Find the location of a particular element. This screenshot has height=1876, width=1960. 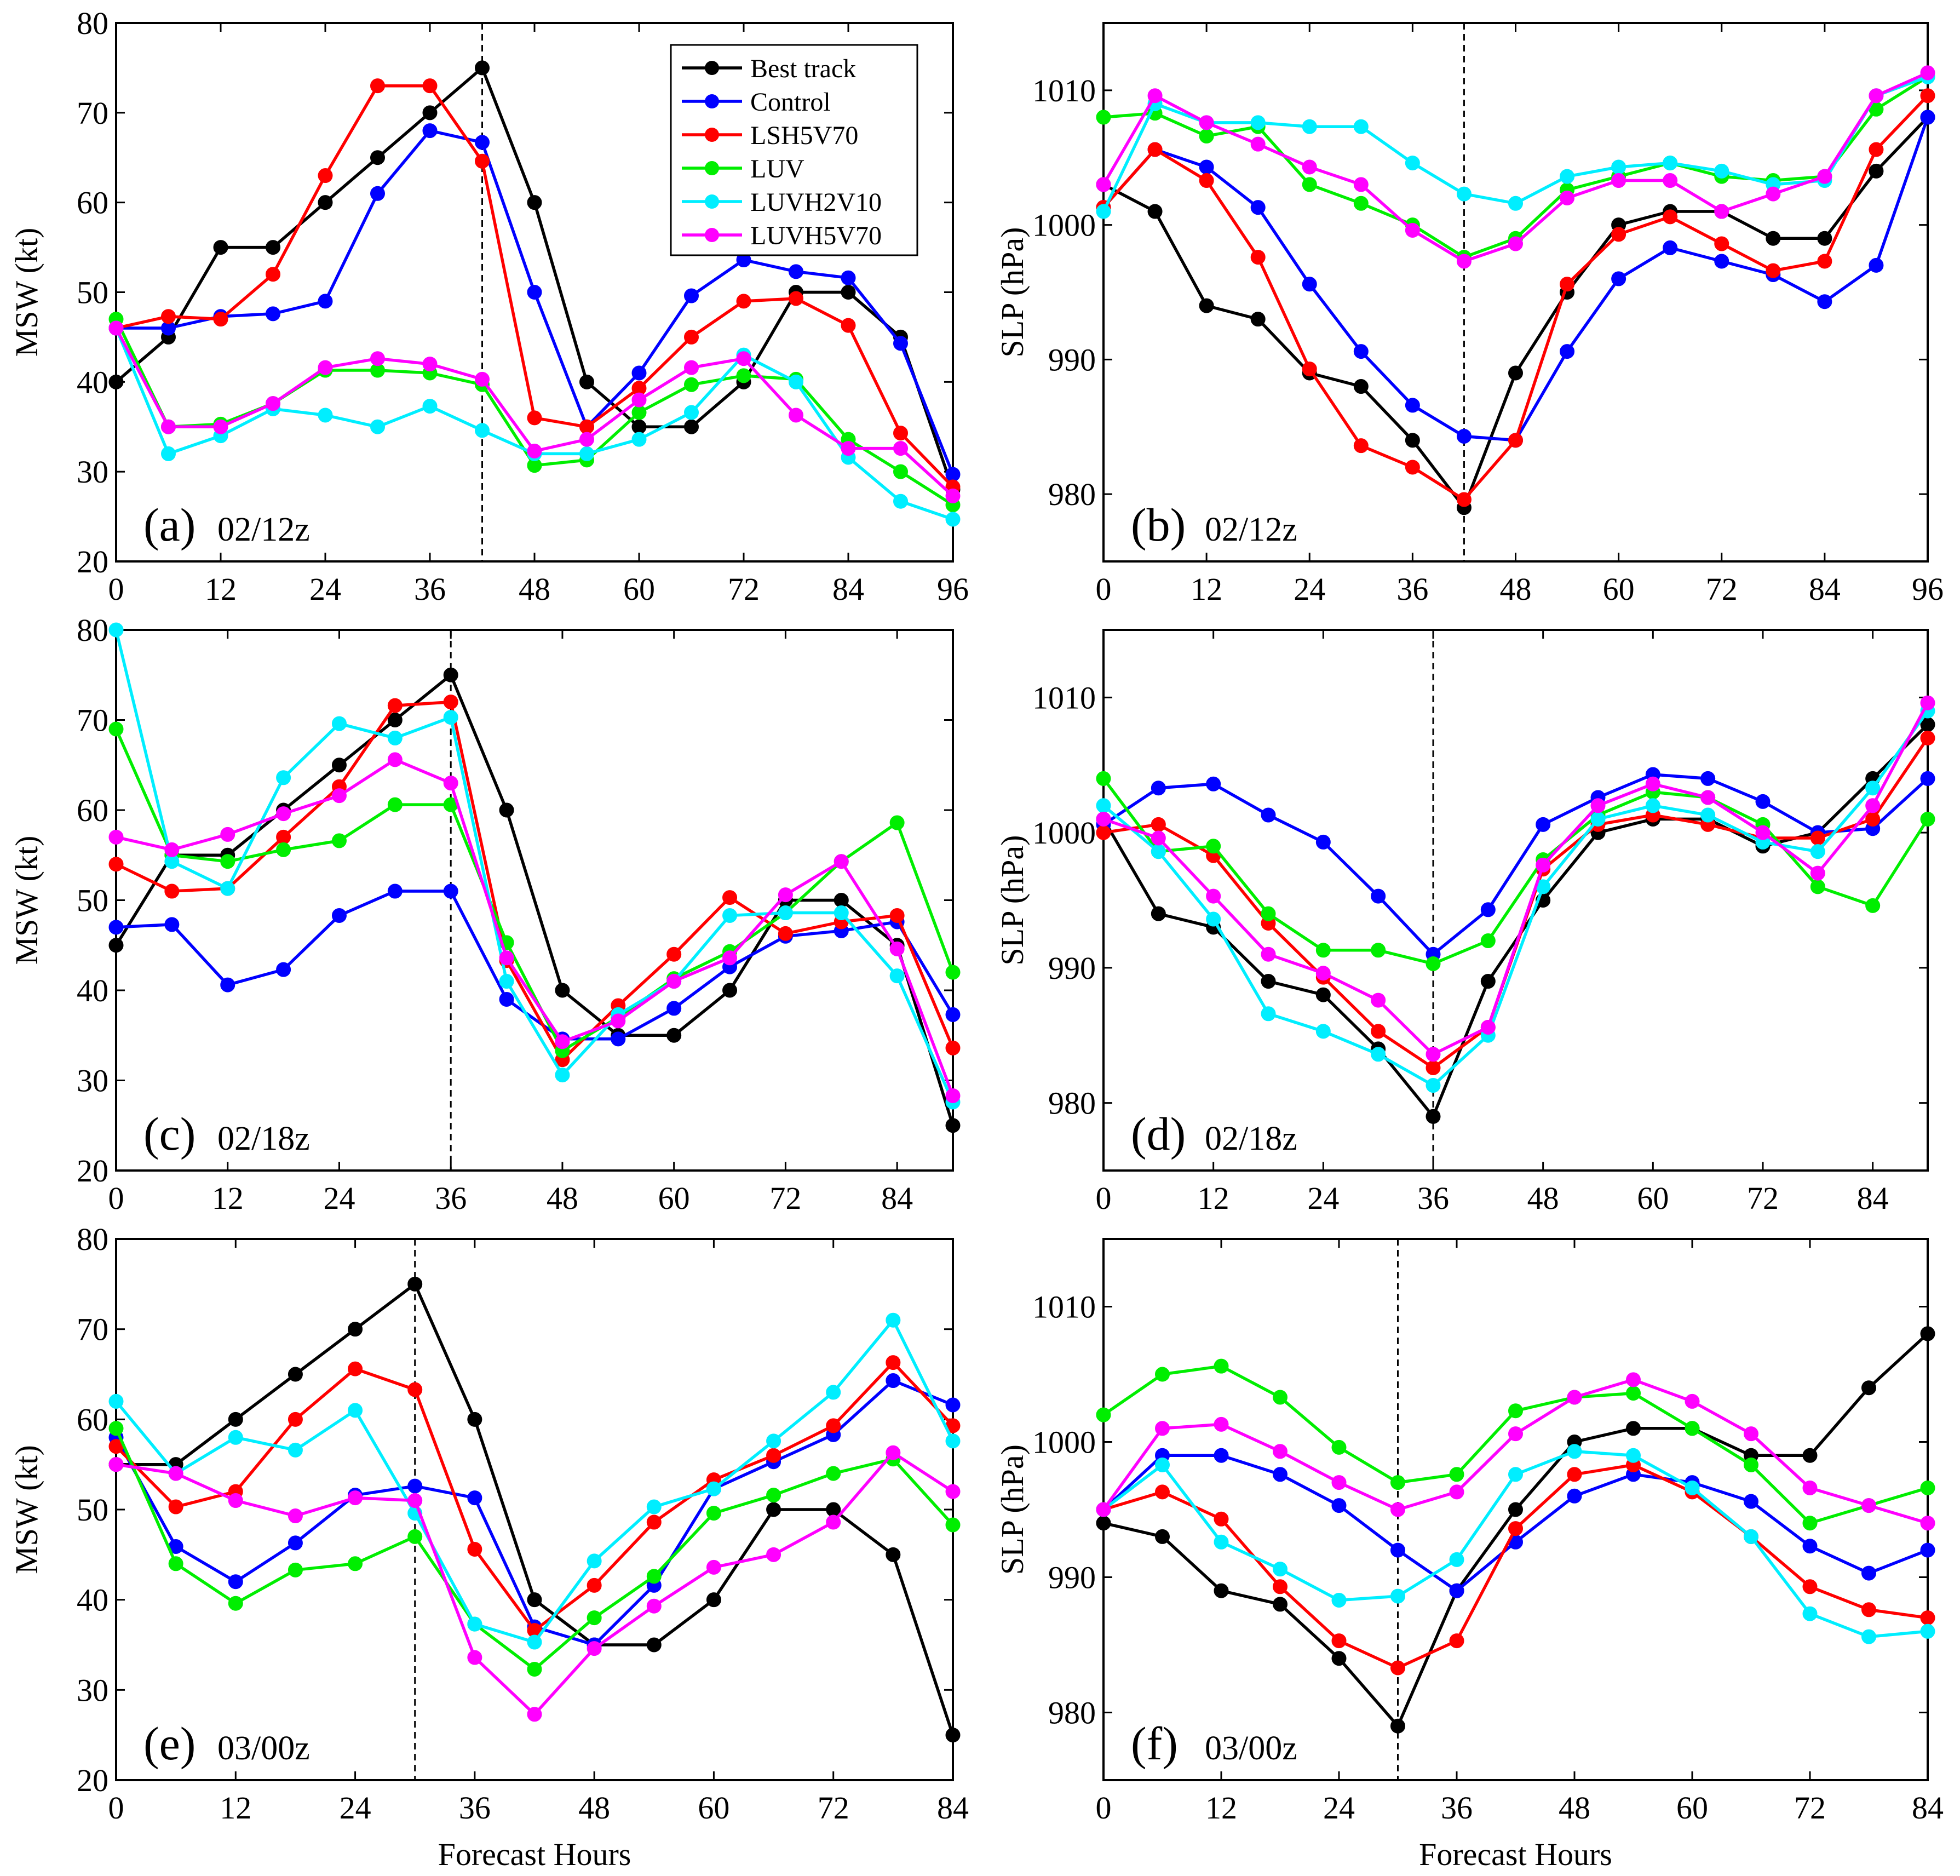

legend-item: Control is located at coordinates (756, 103).